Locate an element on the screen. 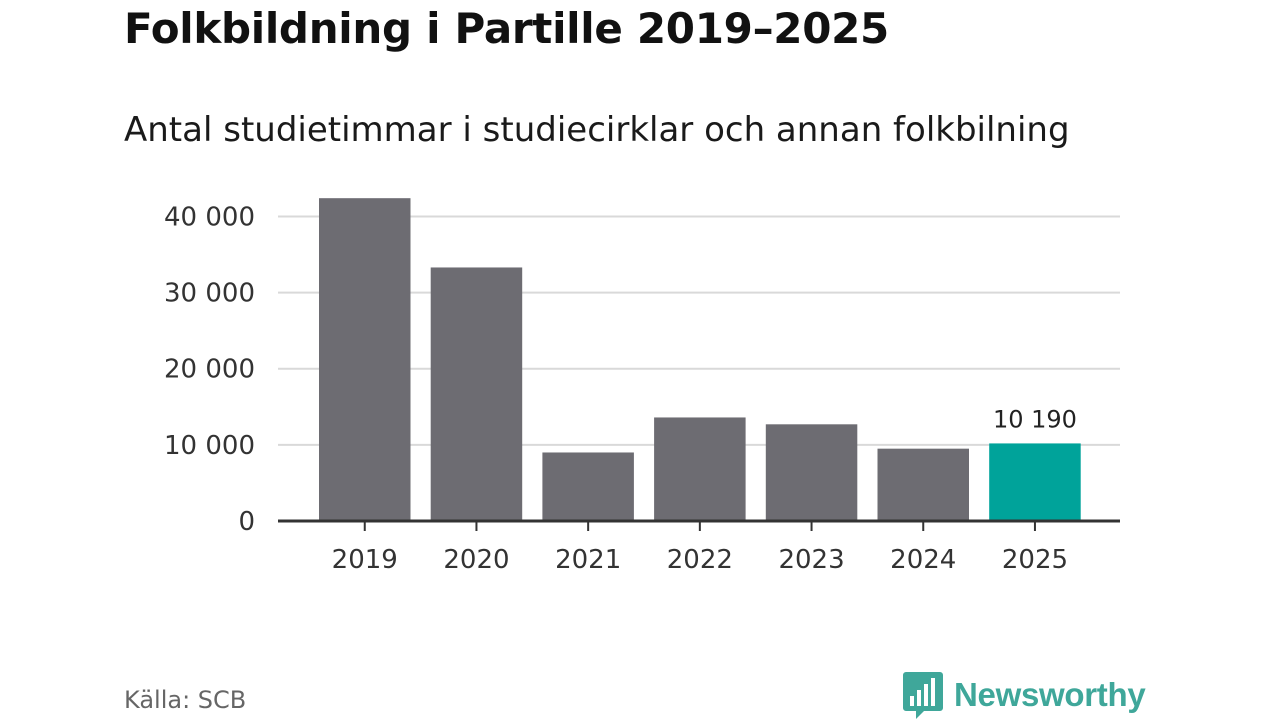  brand-name: Newsworthy is located at coordinates (1050, 694).